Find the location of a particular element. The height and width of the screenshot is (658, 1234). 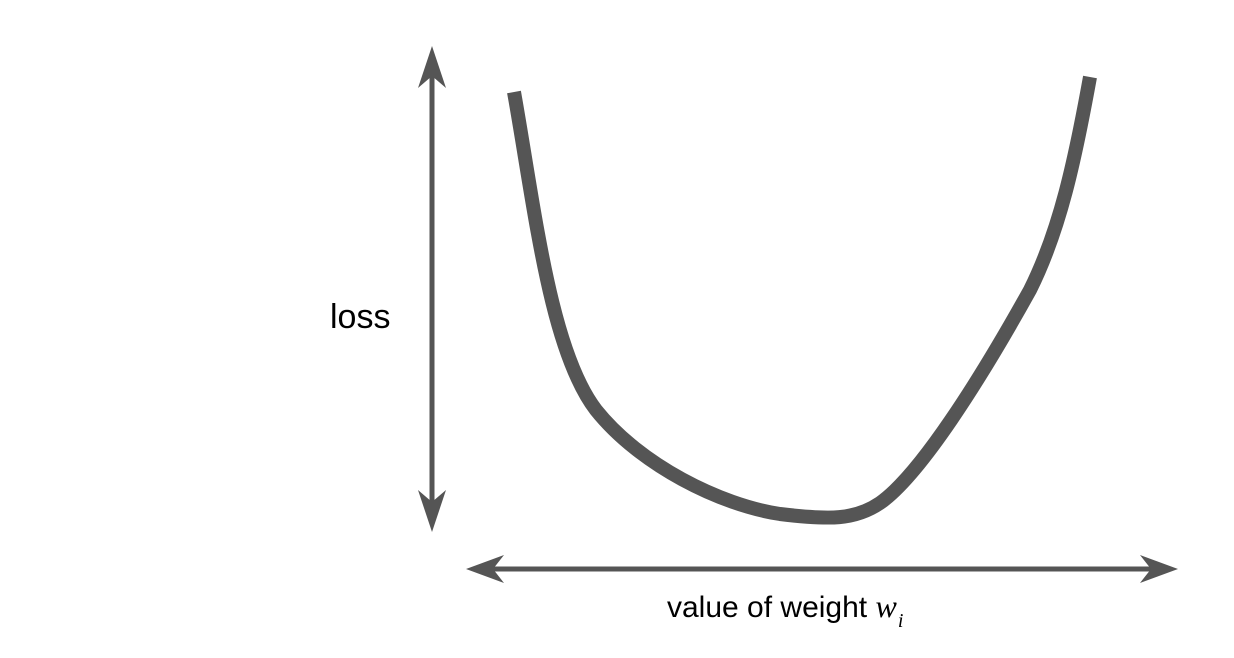

horizontal-axis-arrowhead-left is located at coordinates (485, 569).